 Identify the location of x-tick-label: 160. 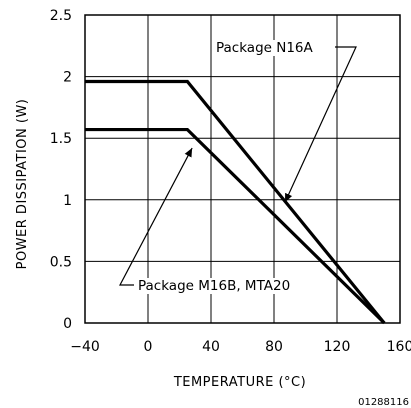
(399, 347).